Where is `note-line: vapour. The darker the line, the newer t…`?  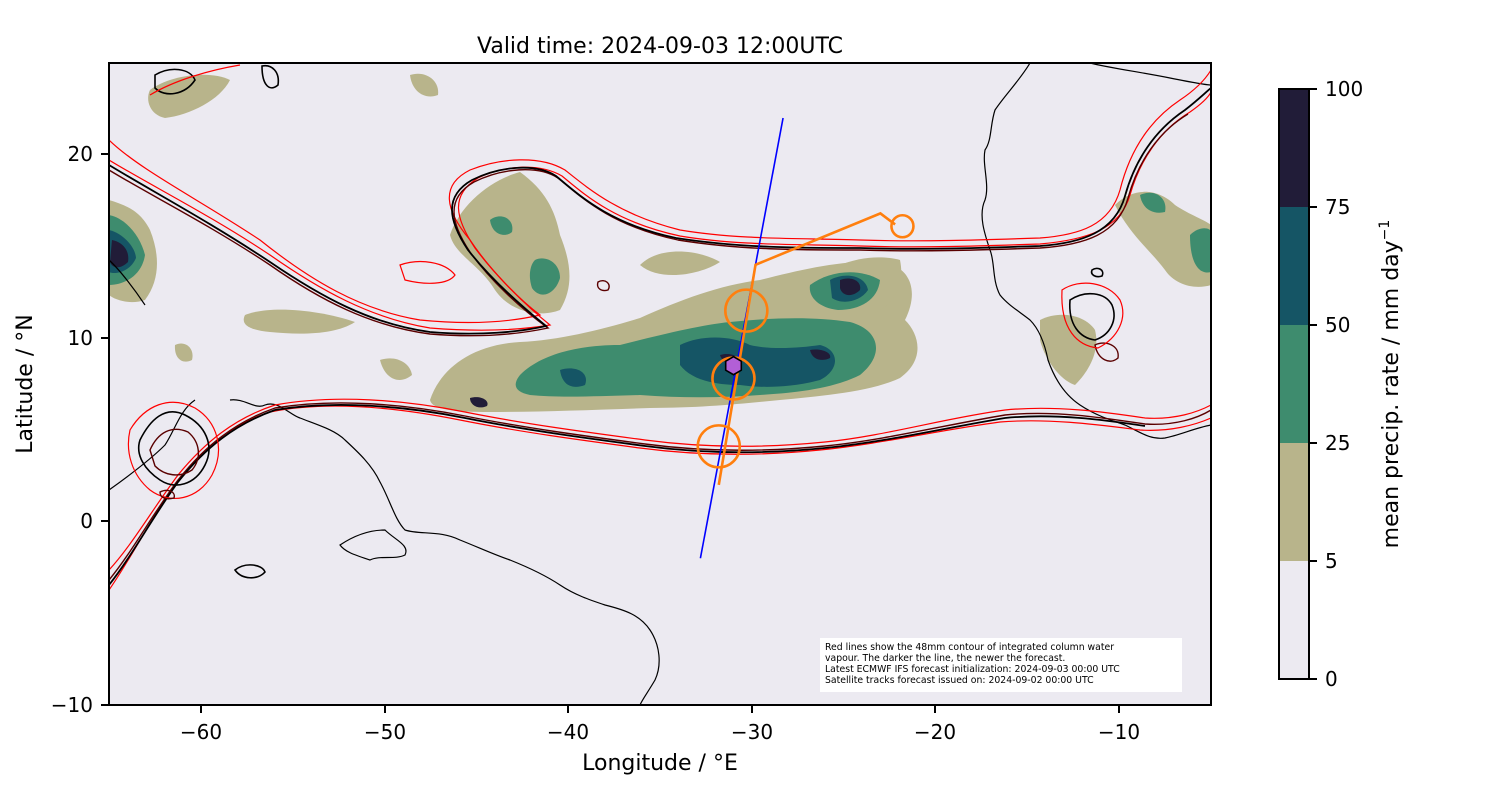
note-line: vapour. The darker the line, the newer t… is located at coordinates (945, 658).